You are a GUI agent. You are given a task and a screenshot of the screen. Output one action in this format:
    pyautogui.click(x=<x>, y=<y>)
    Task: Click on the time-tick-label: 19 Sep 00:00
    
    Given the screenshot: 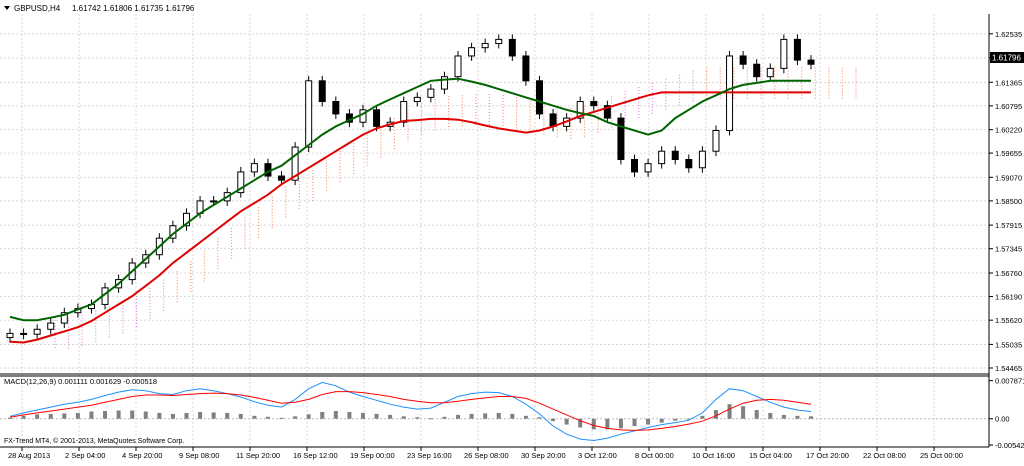 What is the action you would take?
    pyautogui.click(x=372, y=455)
    